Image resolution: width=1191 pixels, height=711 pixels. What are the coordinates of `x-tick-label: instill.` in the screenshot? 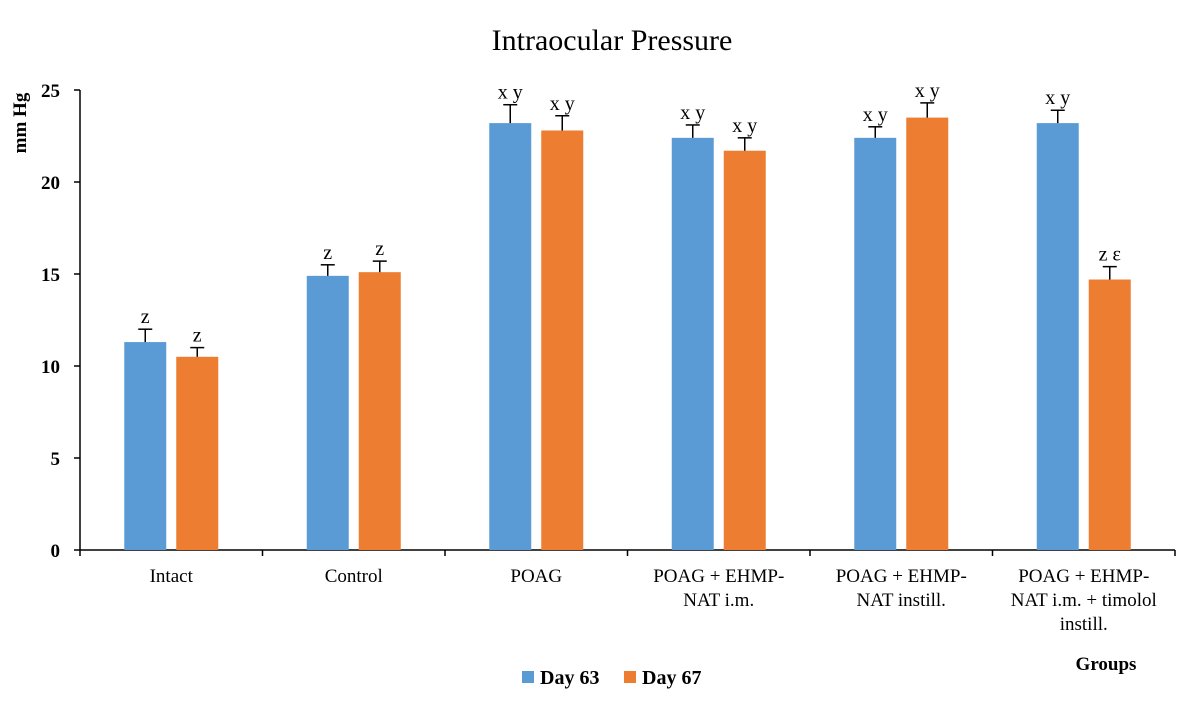 It's located at (1084, 624).